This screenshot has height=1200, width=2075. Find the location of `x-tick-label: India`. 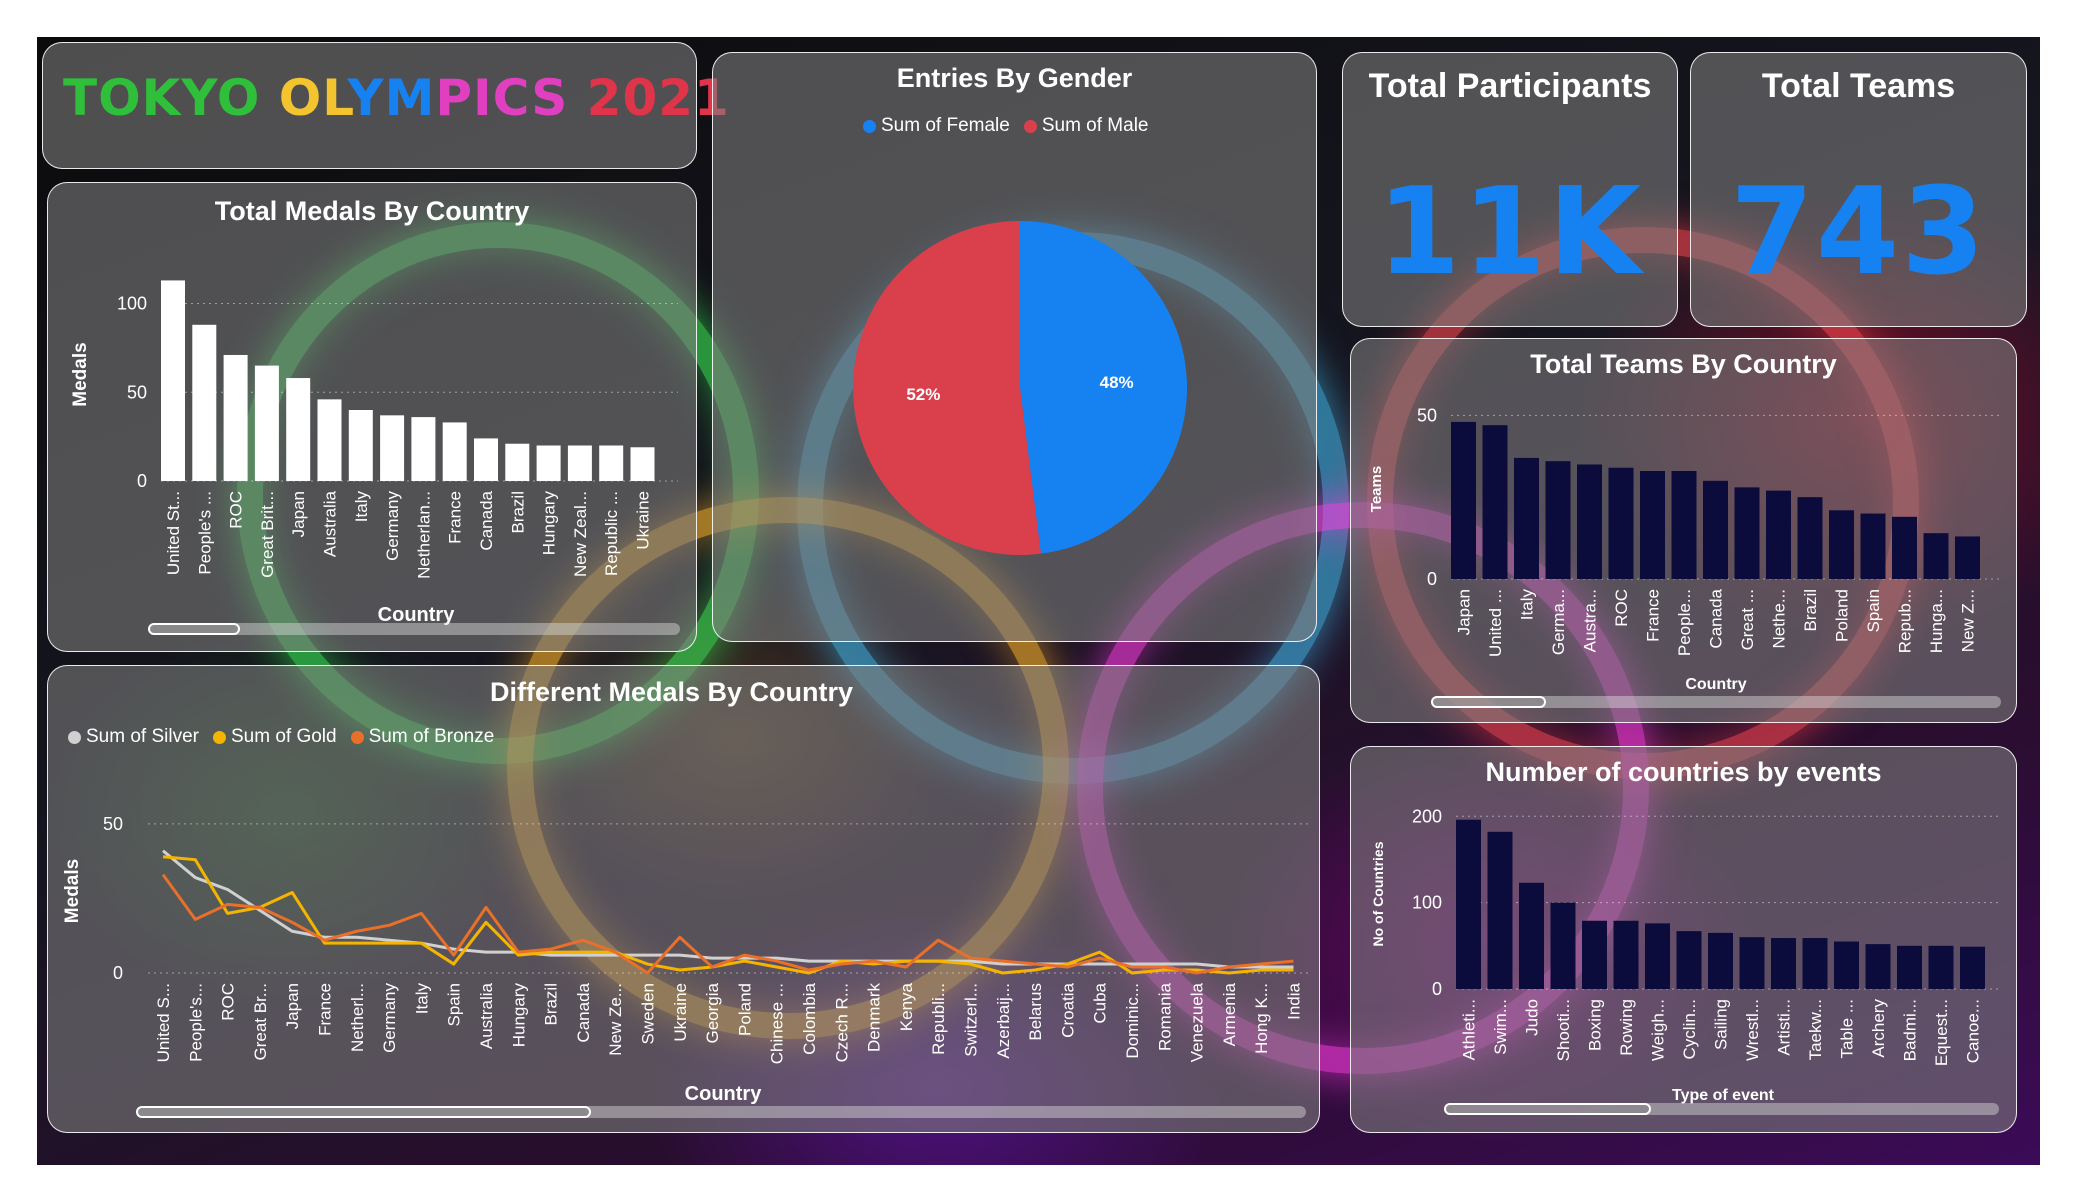

x-tick-label: India is located at coordinates (1294, 1000).